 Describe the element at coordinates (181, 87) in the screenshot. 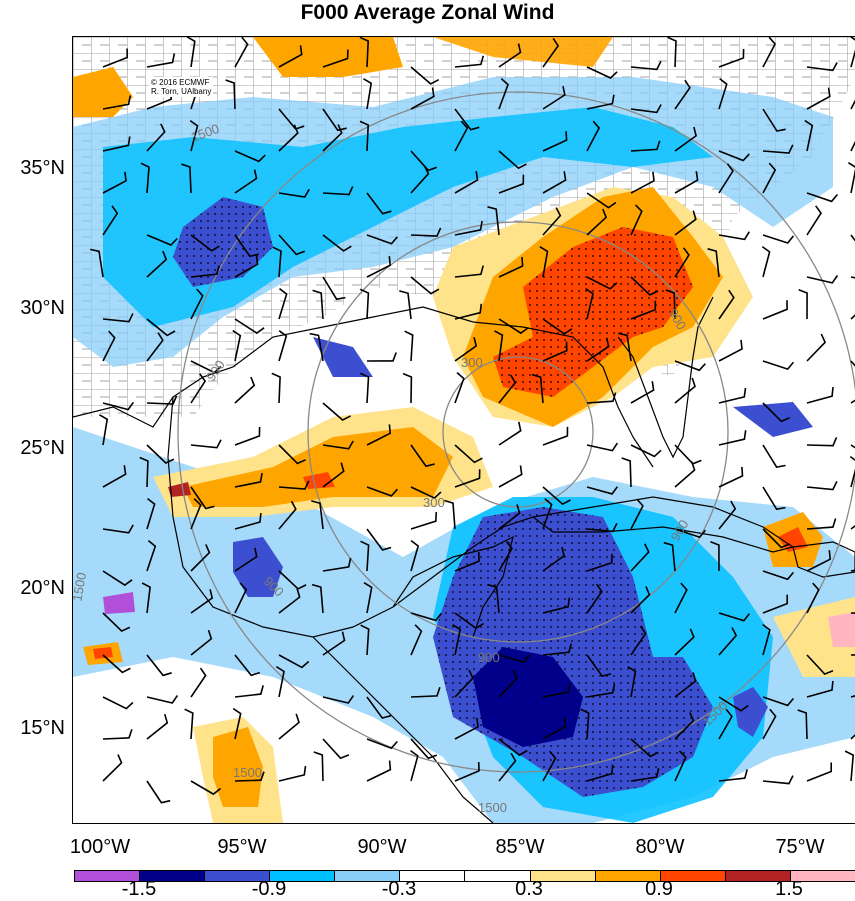

I see `copyright-credit: © 2016 ECMWF R. Torn, UAlbany` at that location.